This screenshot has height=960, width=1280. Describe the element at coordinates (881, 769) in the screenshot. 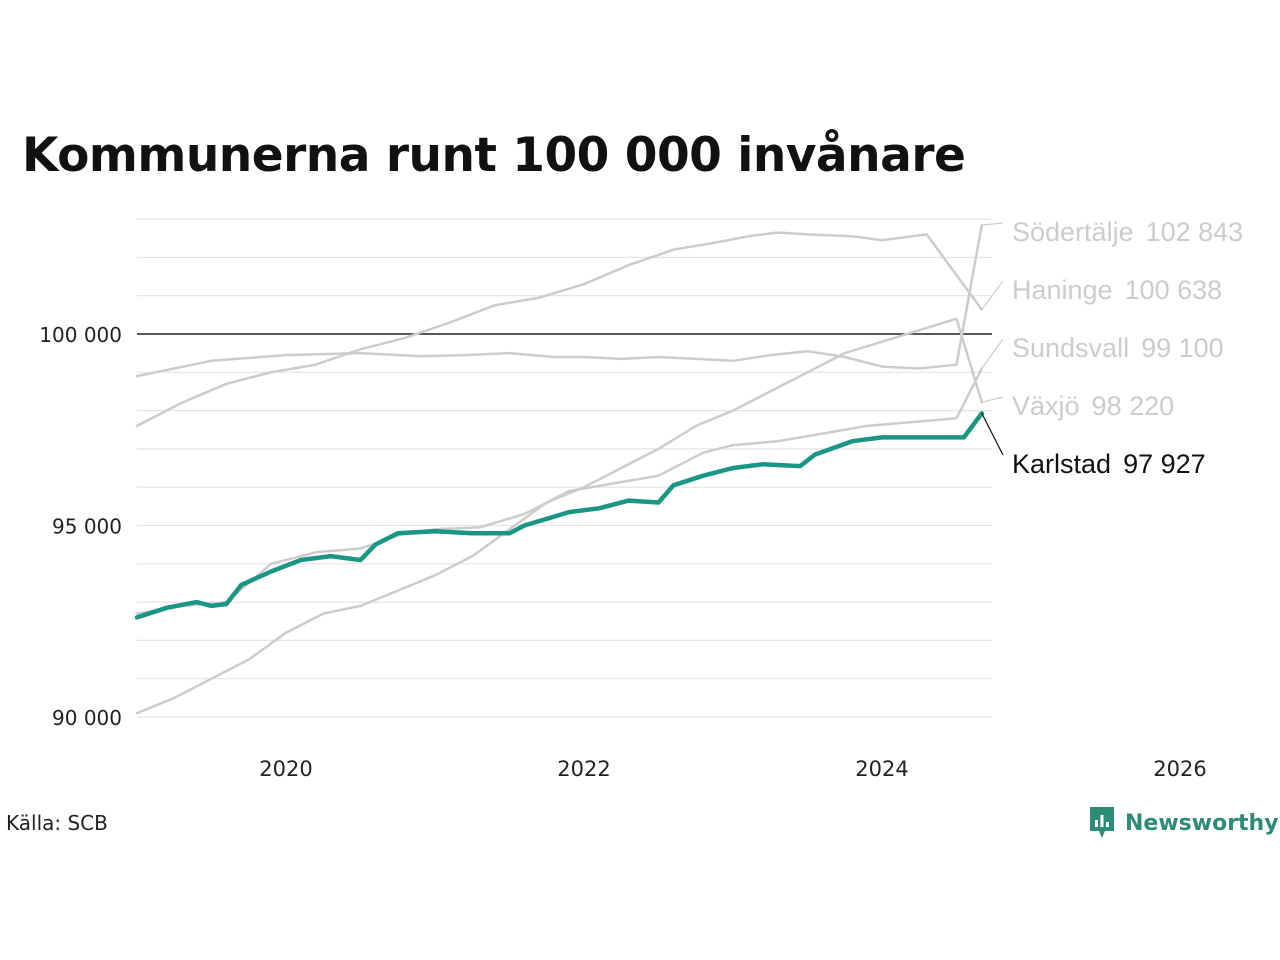

I see `x-tick-label: 2024` at that location.